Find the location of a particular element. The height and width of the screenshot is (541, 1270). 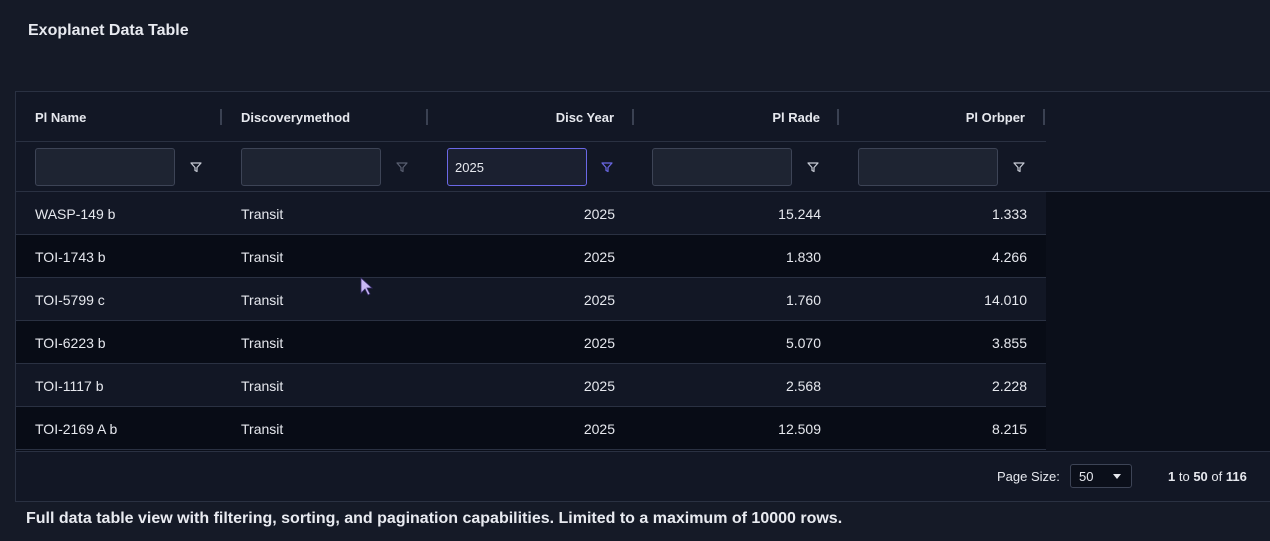

cell-pl-orbper: 1.333 is located at coordinates (1009, 213).